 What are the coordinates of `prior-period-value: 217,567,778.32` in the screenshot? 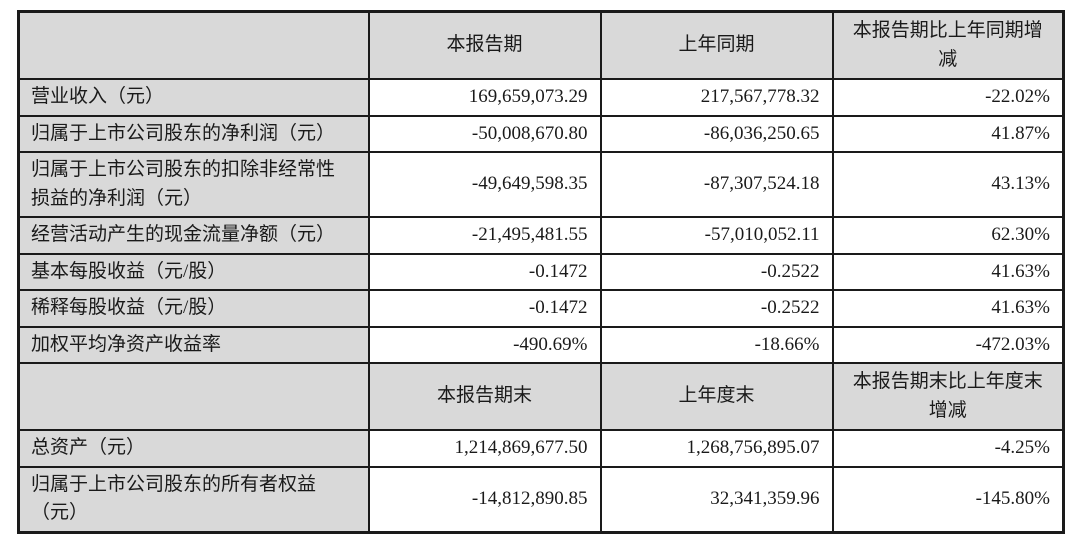 It's located at (716, 97).